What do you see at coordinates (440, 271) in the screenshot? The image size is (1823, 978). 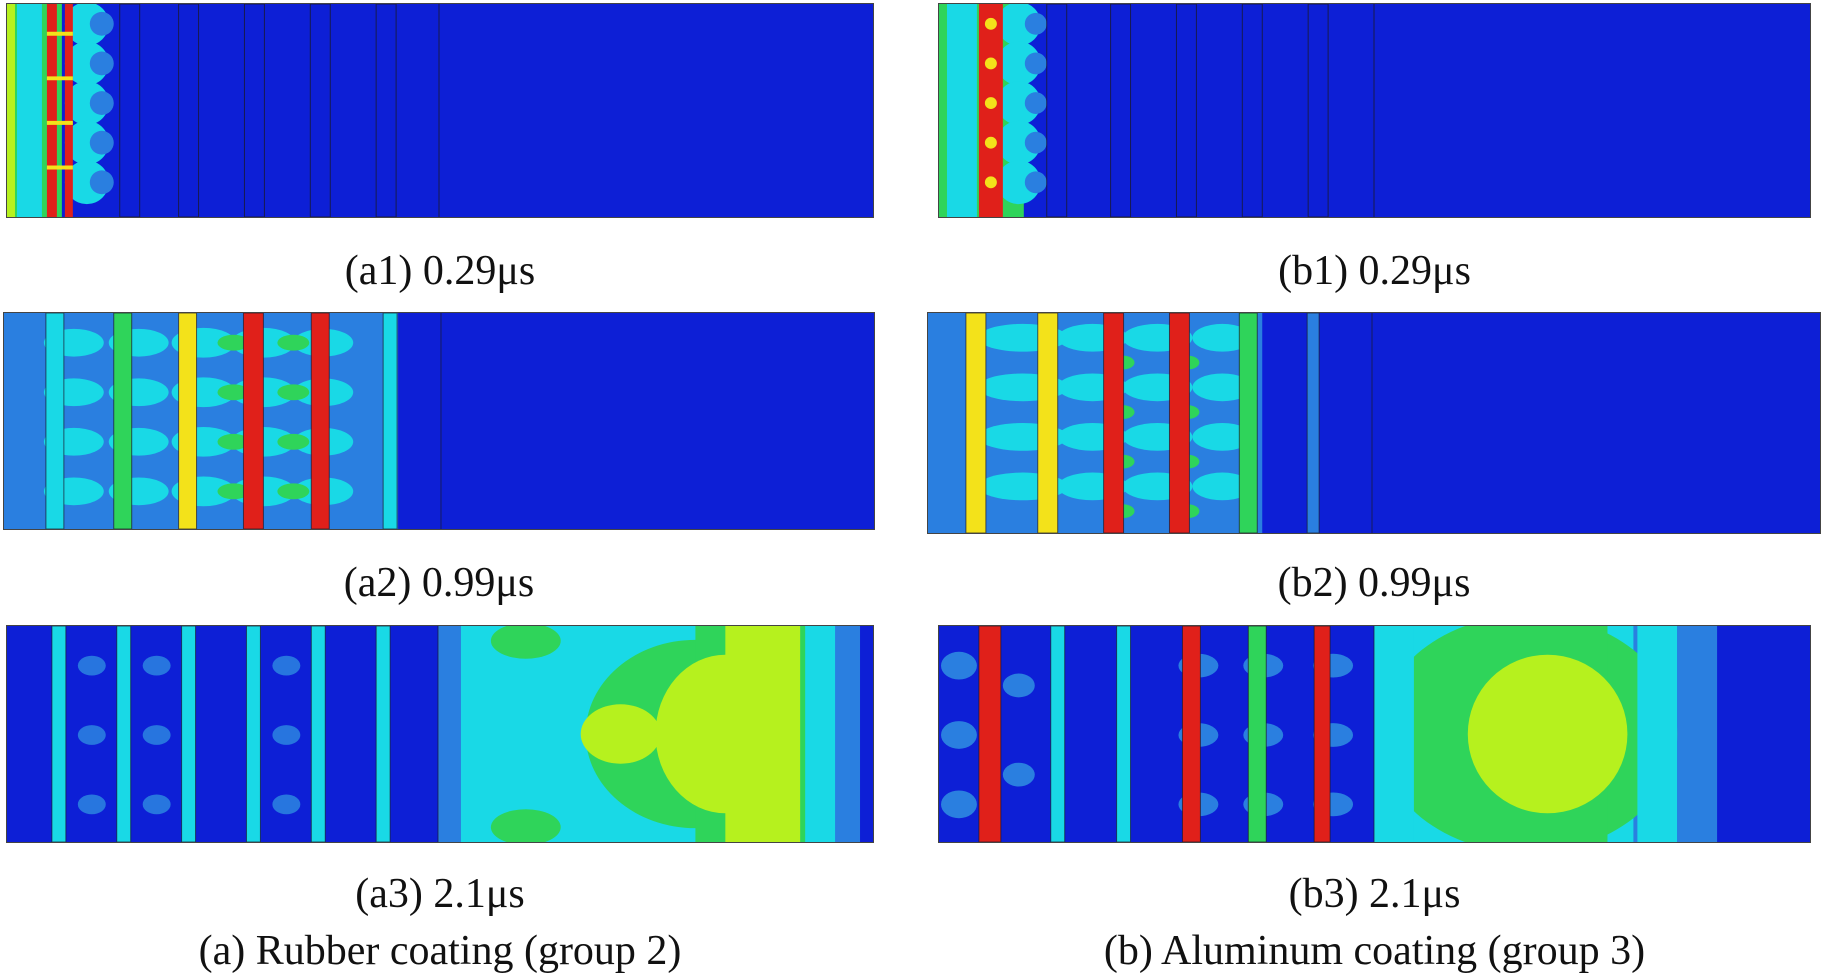 I see `caption-a1: (a1) 0.29μs` at bounding box center [440, 271].